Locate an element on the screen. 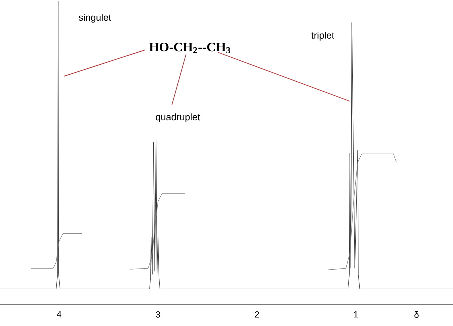 This screenshot has height=326, width=453. annotation: HO-CH$_{2}$--CH$_{3}$ is located at coordinates (189, 48).